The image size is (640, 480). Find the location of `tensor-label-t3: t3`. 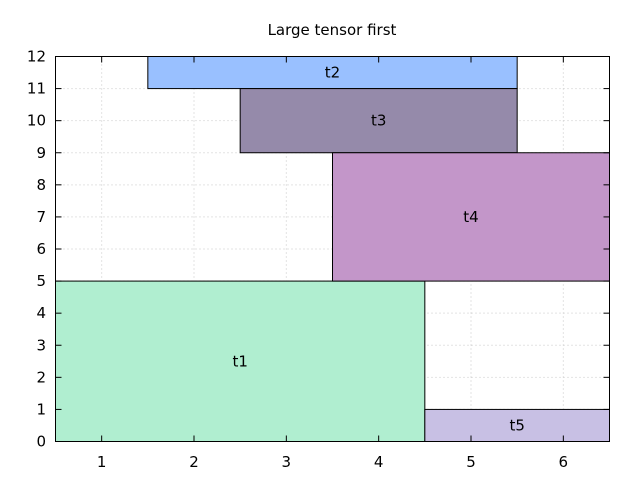

tensor-label-t3: t3 is located at coordinates (378, 121).